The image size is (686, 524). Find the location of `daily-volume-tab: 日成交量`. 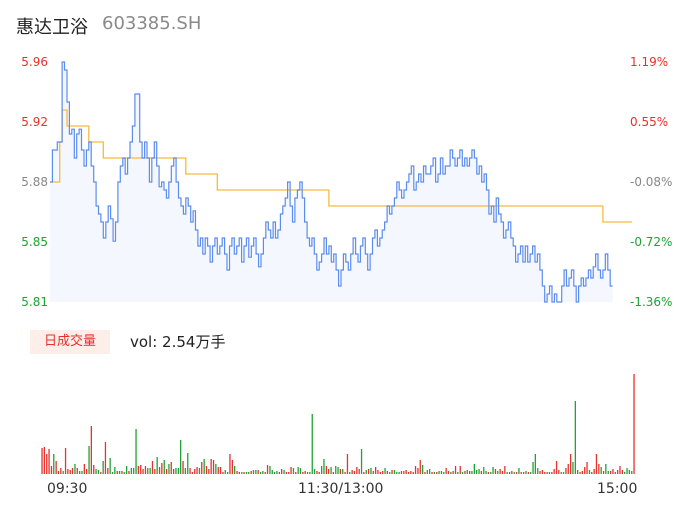

daily-volume-tab: 日成交量 is located at coordinates (70, 342).